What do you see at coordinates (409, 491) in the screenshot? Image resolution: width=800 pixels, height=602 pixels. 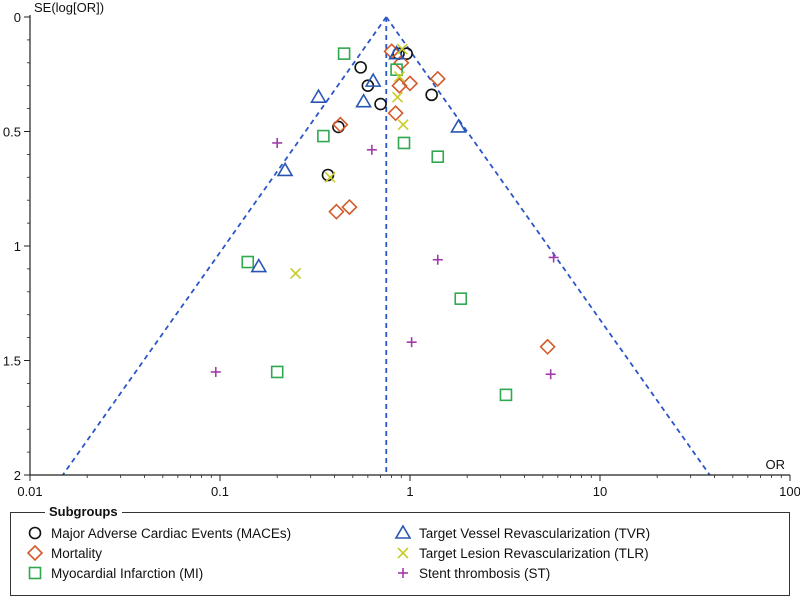 I see `x-tick-label: 1` at bounding box center [409, 491].